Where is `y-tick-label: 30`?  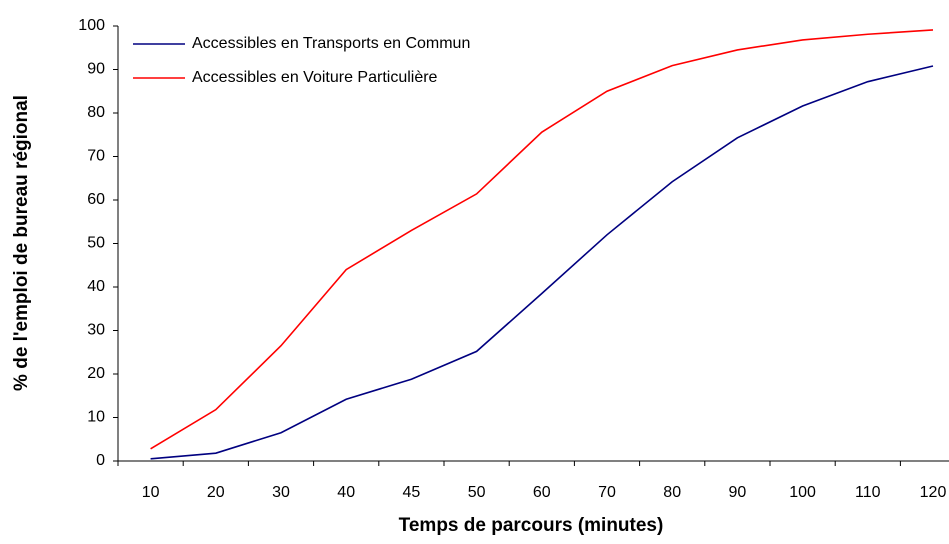 y-tick-label: 30 is located at coordinates (96, 330).